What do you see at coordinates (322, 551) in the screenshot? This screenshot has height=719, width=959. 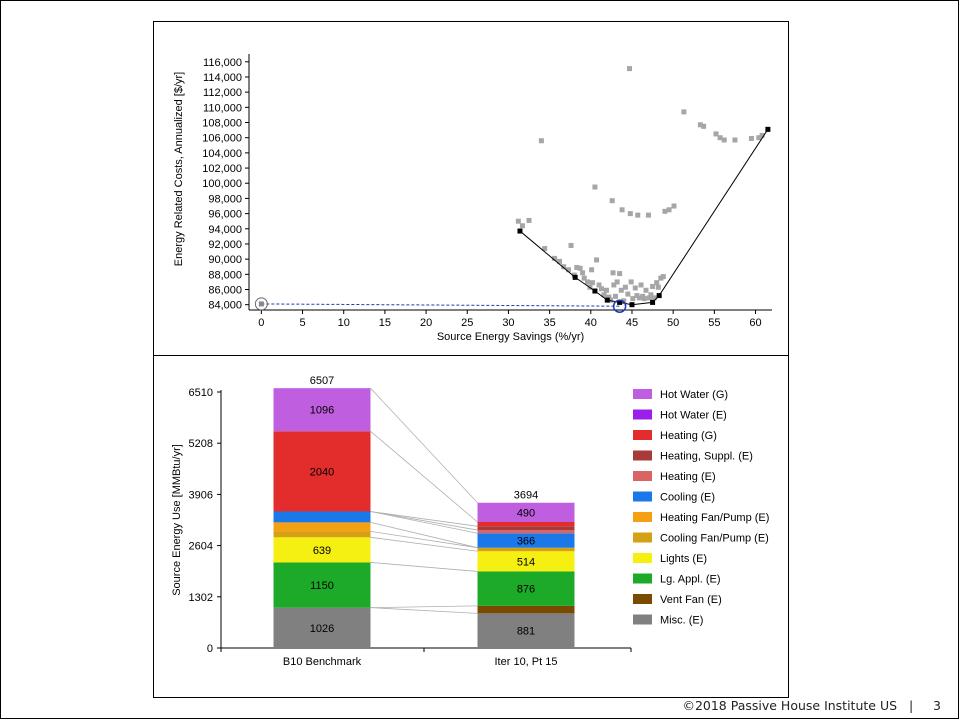 I see `bar-segment-label: 639` at bounding box center [322, 551].